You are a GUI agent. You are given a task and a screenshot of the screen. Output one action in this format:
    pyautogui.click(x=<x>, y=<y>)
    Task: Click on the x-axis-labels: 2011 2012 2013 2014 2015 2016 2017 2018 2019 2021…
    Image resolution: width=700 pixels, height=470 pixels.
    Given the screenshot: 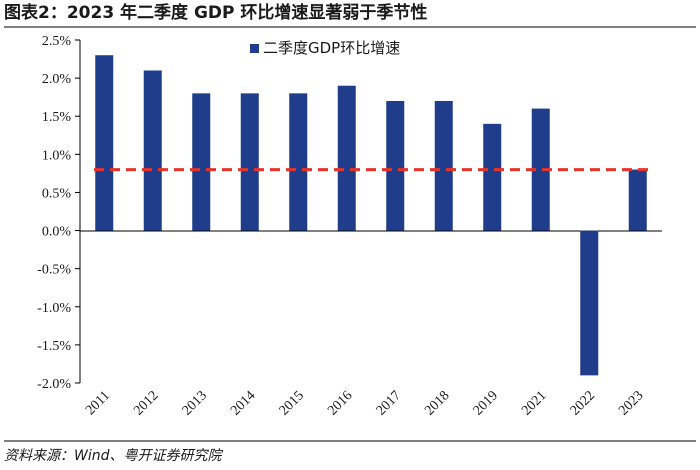 What is the action you would take?
    pyautogui.click(x=365, y=403)
    